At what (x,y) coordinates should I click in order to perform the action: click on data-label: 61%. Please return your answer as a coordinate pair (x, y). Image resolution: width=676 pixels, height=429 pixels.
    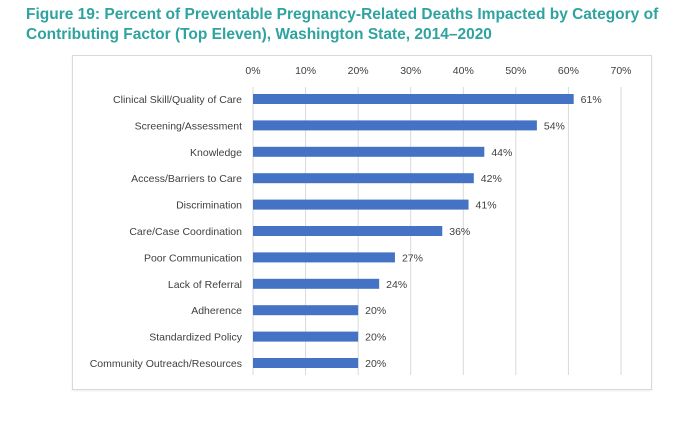
    Looking at the image, I should click on (591, 100).